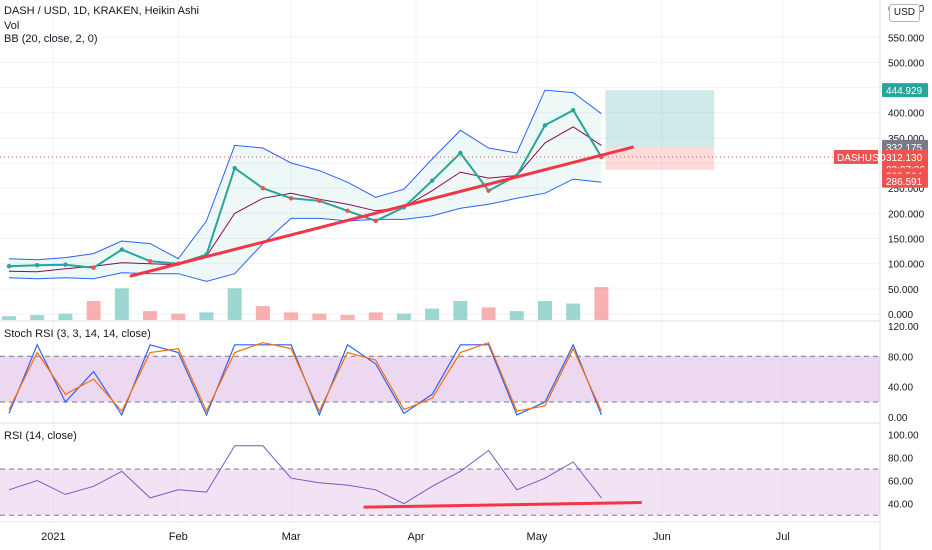 The height and width of the screenshot is (550, 932). I want to click on rsi-axis-label: 60.00, so click(900, 482).